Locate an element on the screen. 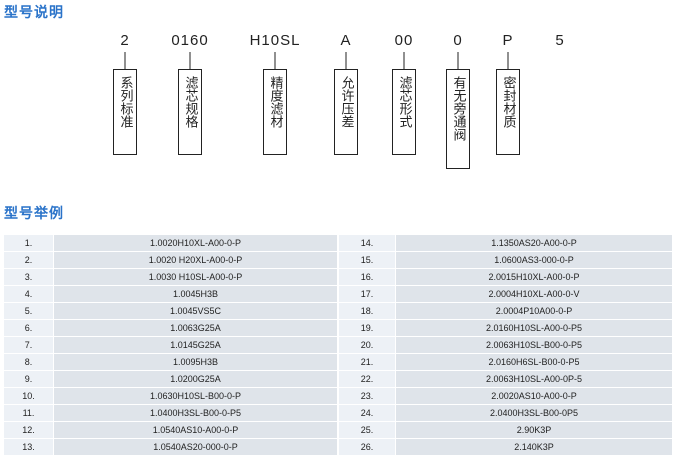 Image resolution: width=675 pixels, height=465 pixels. code-part-type: 00 is located at coordinates (404, 40).